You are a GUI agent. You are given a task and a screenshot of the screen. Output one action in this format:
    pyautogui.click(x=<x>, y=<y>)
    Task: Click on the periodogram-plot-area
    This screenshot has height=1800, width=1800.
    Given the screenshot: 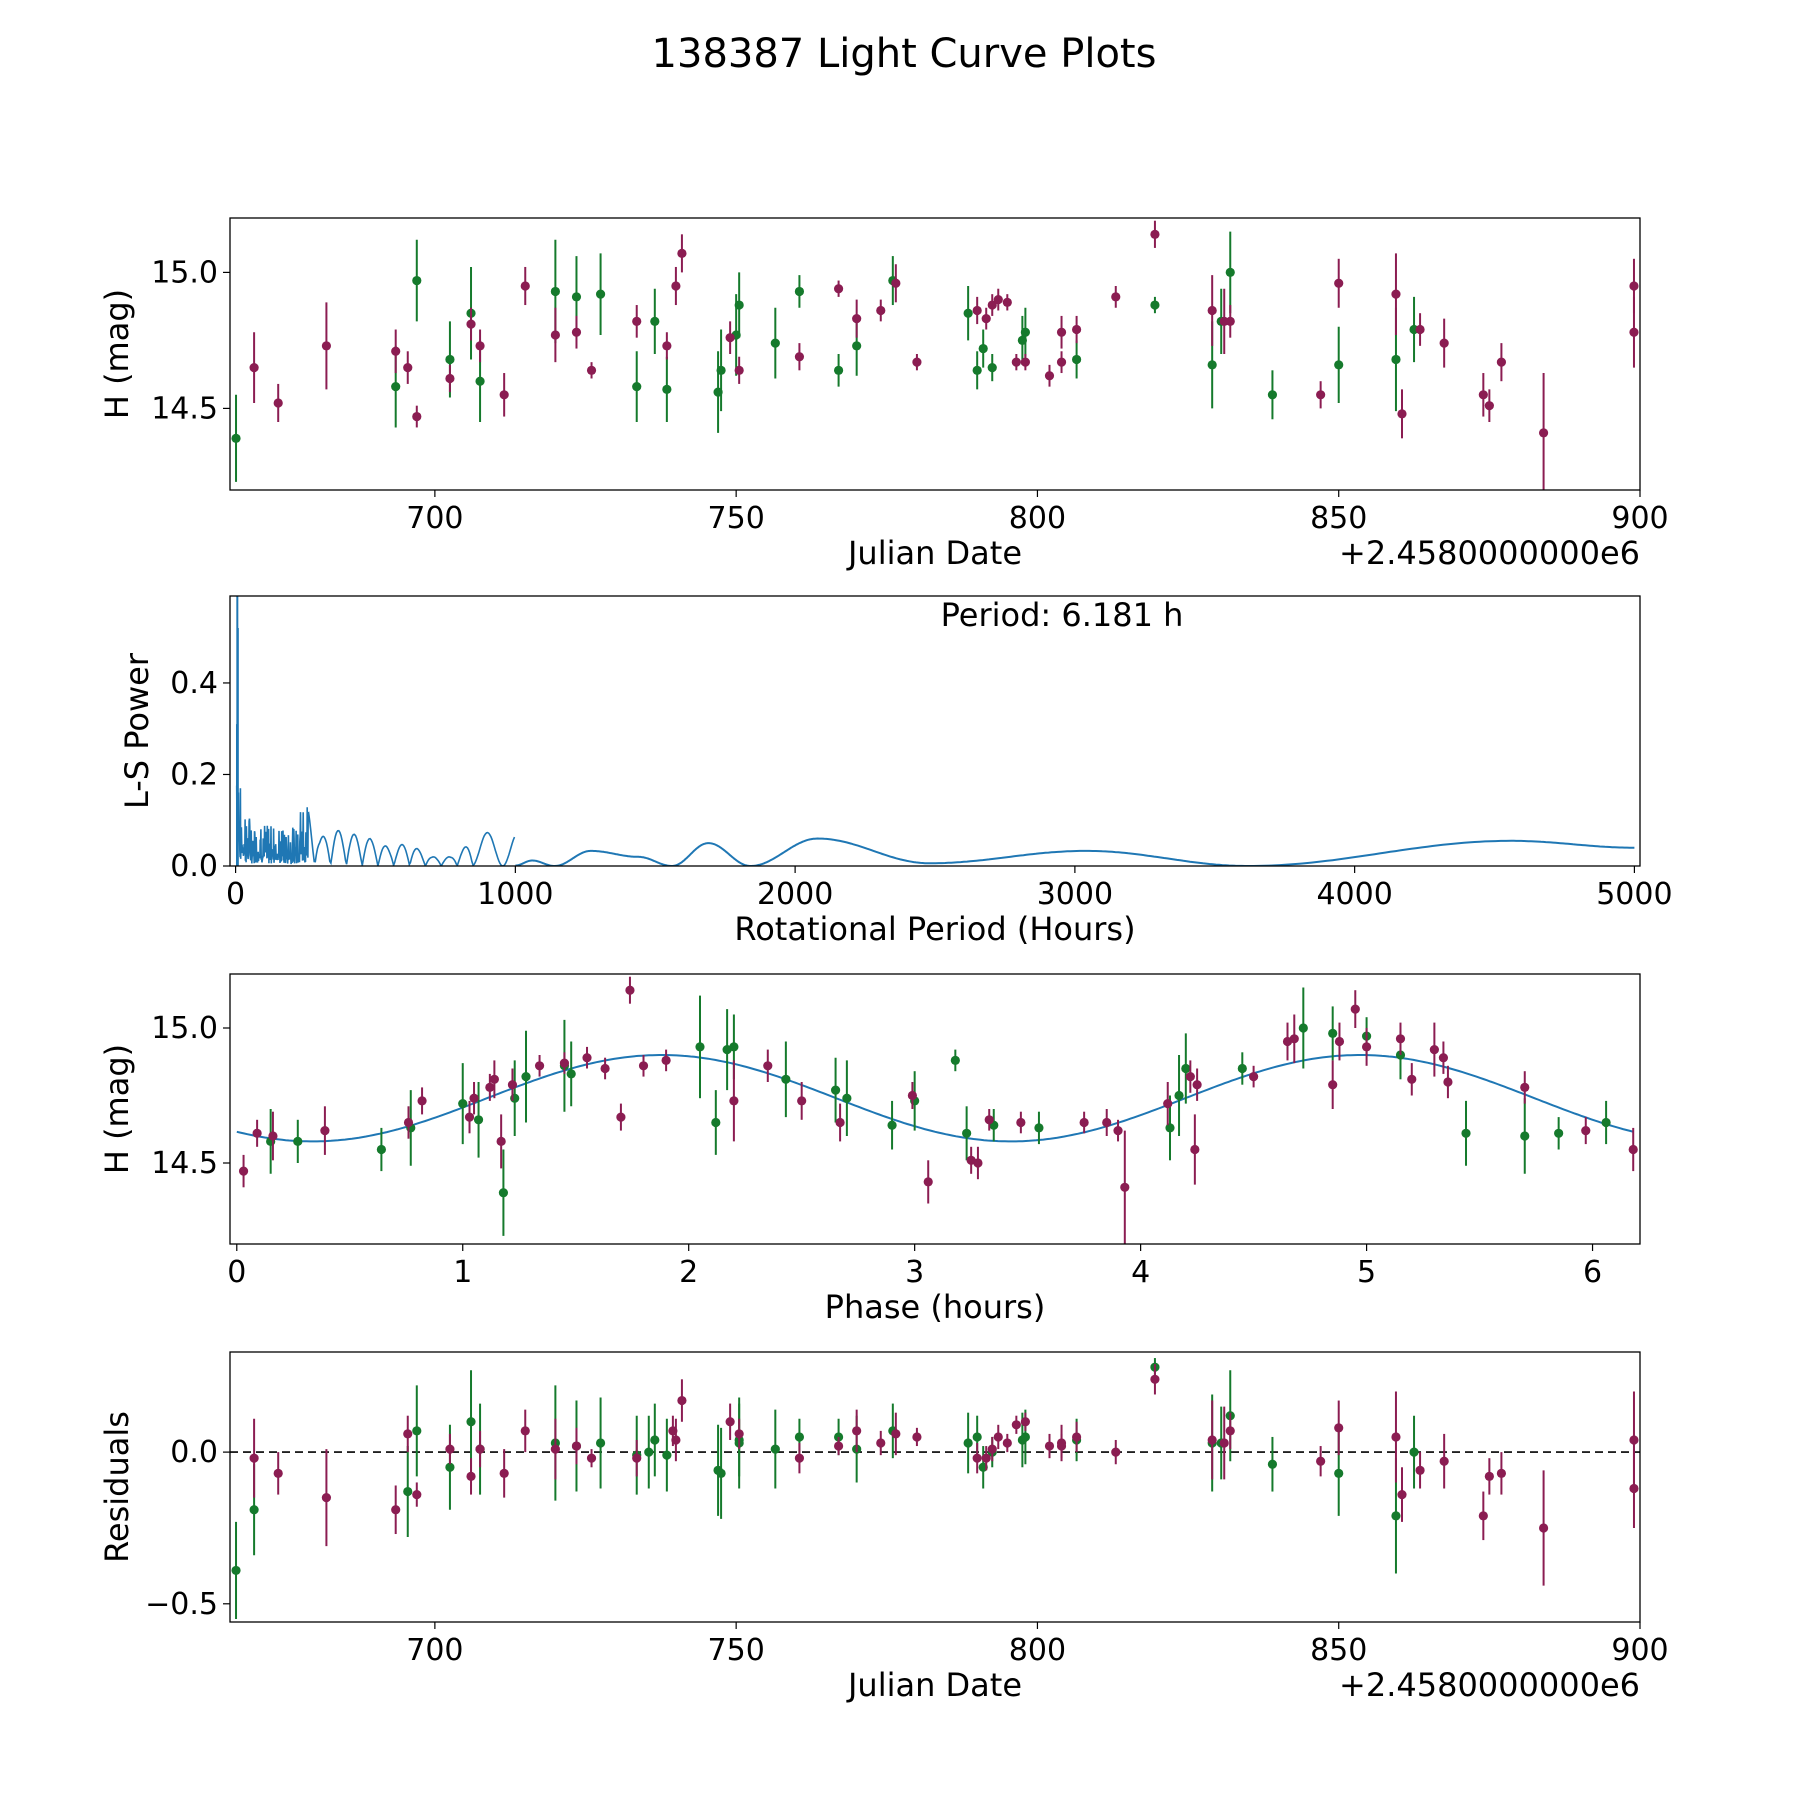 What is the action you would take?
    pyautogui.click(x=935, y=731)
    